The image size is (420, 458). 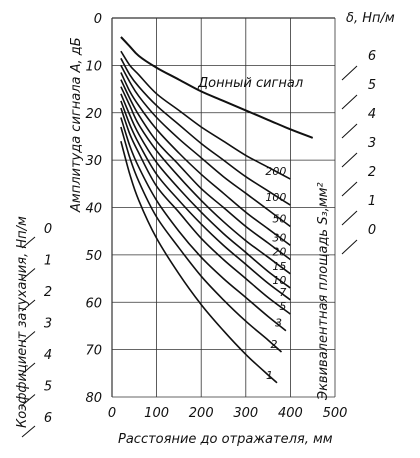 I want to click on right-scale-label: 1, so click(x=372, y=201).